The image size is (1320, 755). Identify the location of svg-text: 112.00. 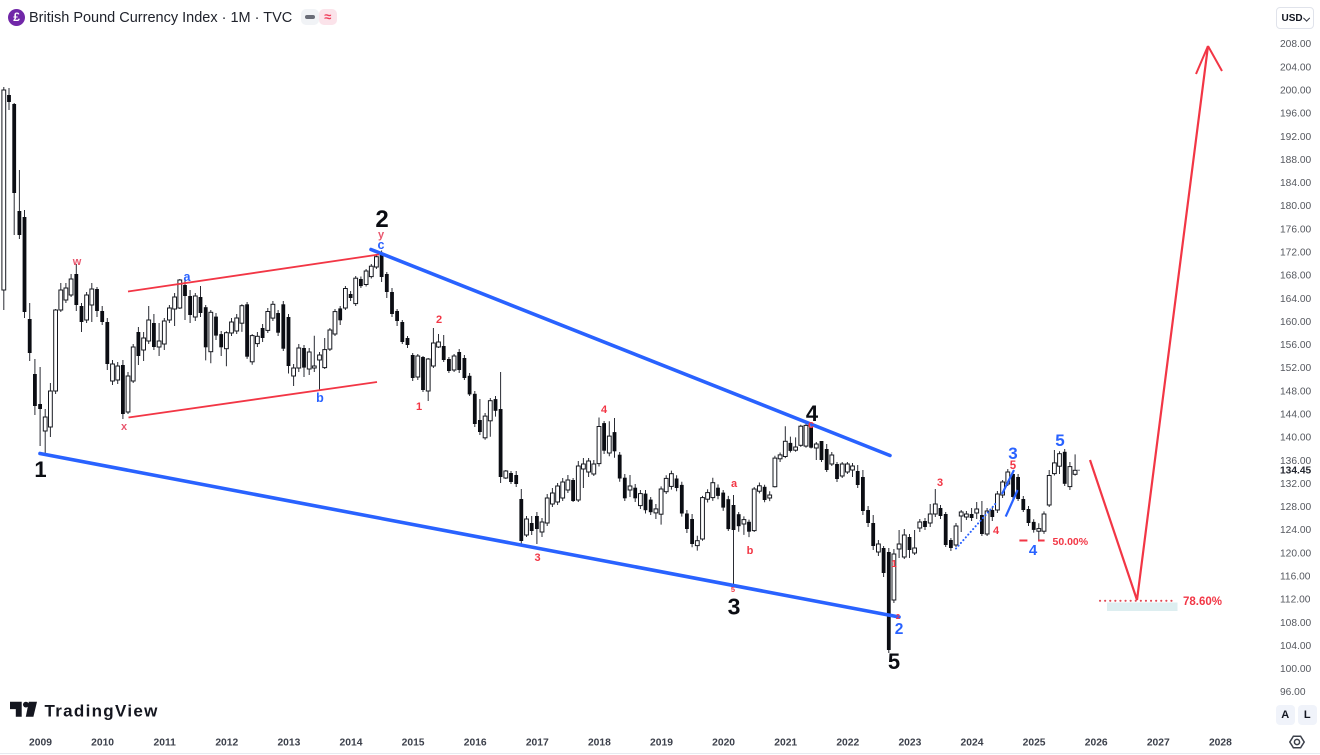
(1295, 600).